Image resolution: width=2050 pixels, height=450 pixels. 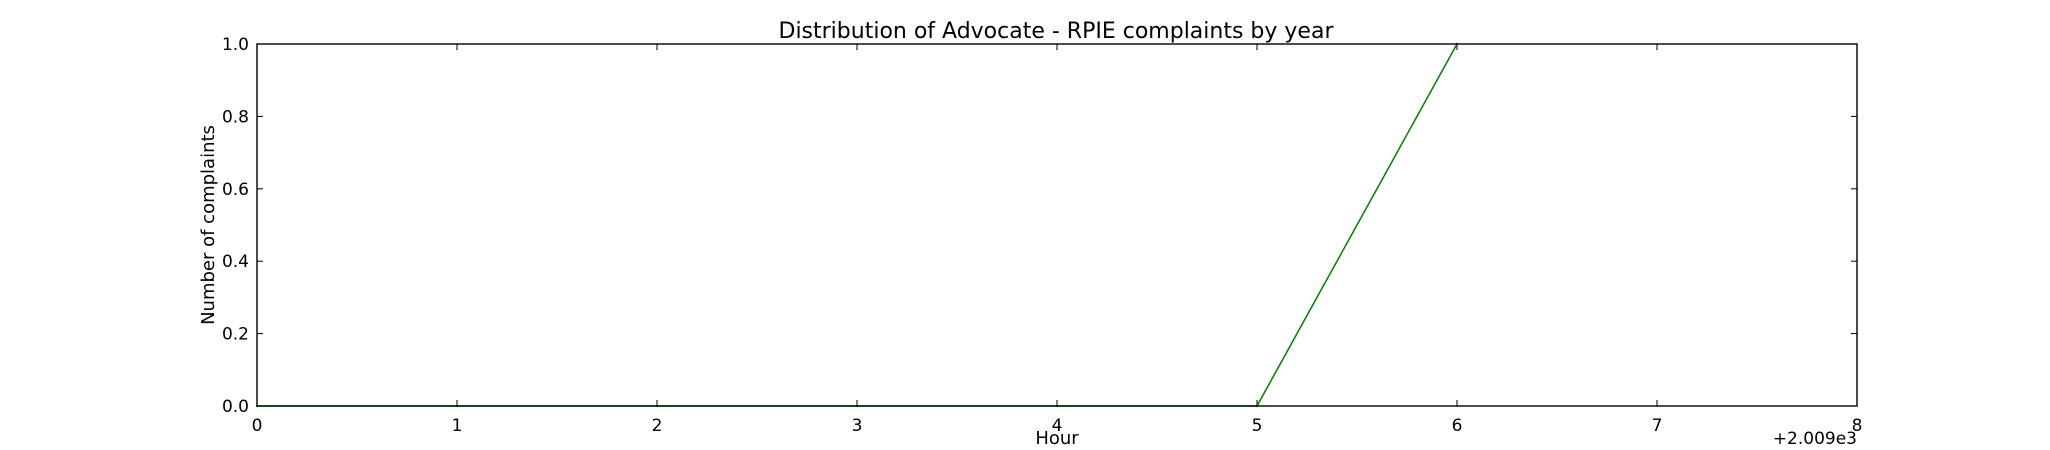 I want to click on y-tick-label: 0.8, so click(x=235, y=117).